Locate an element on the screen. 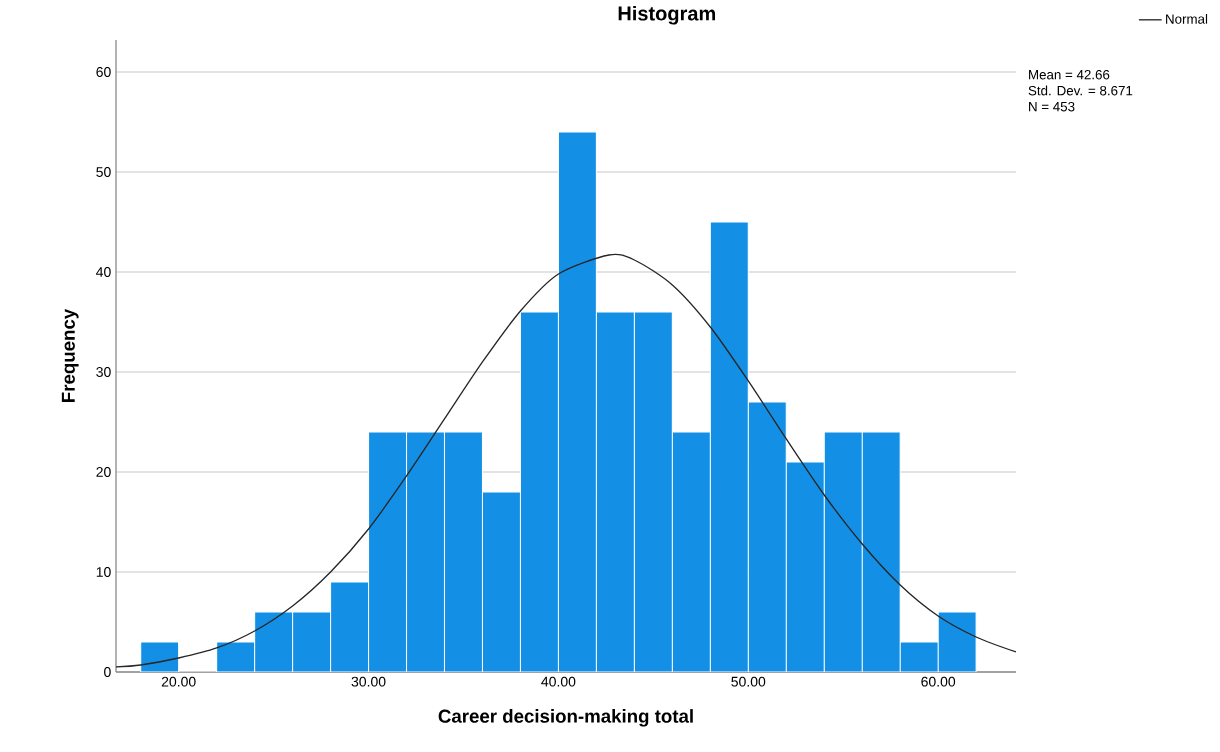 The image size is (1220, 752). y-tick-label: 20 is located at coordinates (103, 472).